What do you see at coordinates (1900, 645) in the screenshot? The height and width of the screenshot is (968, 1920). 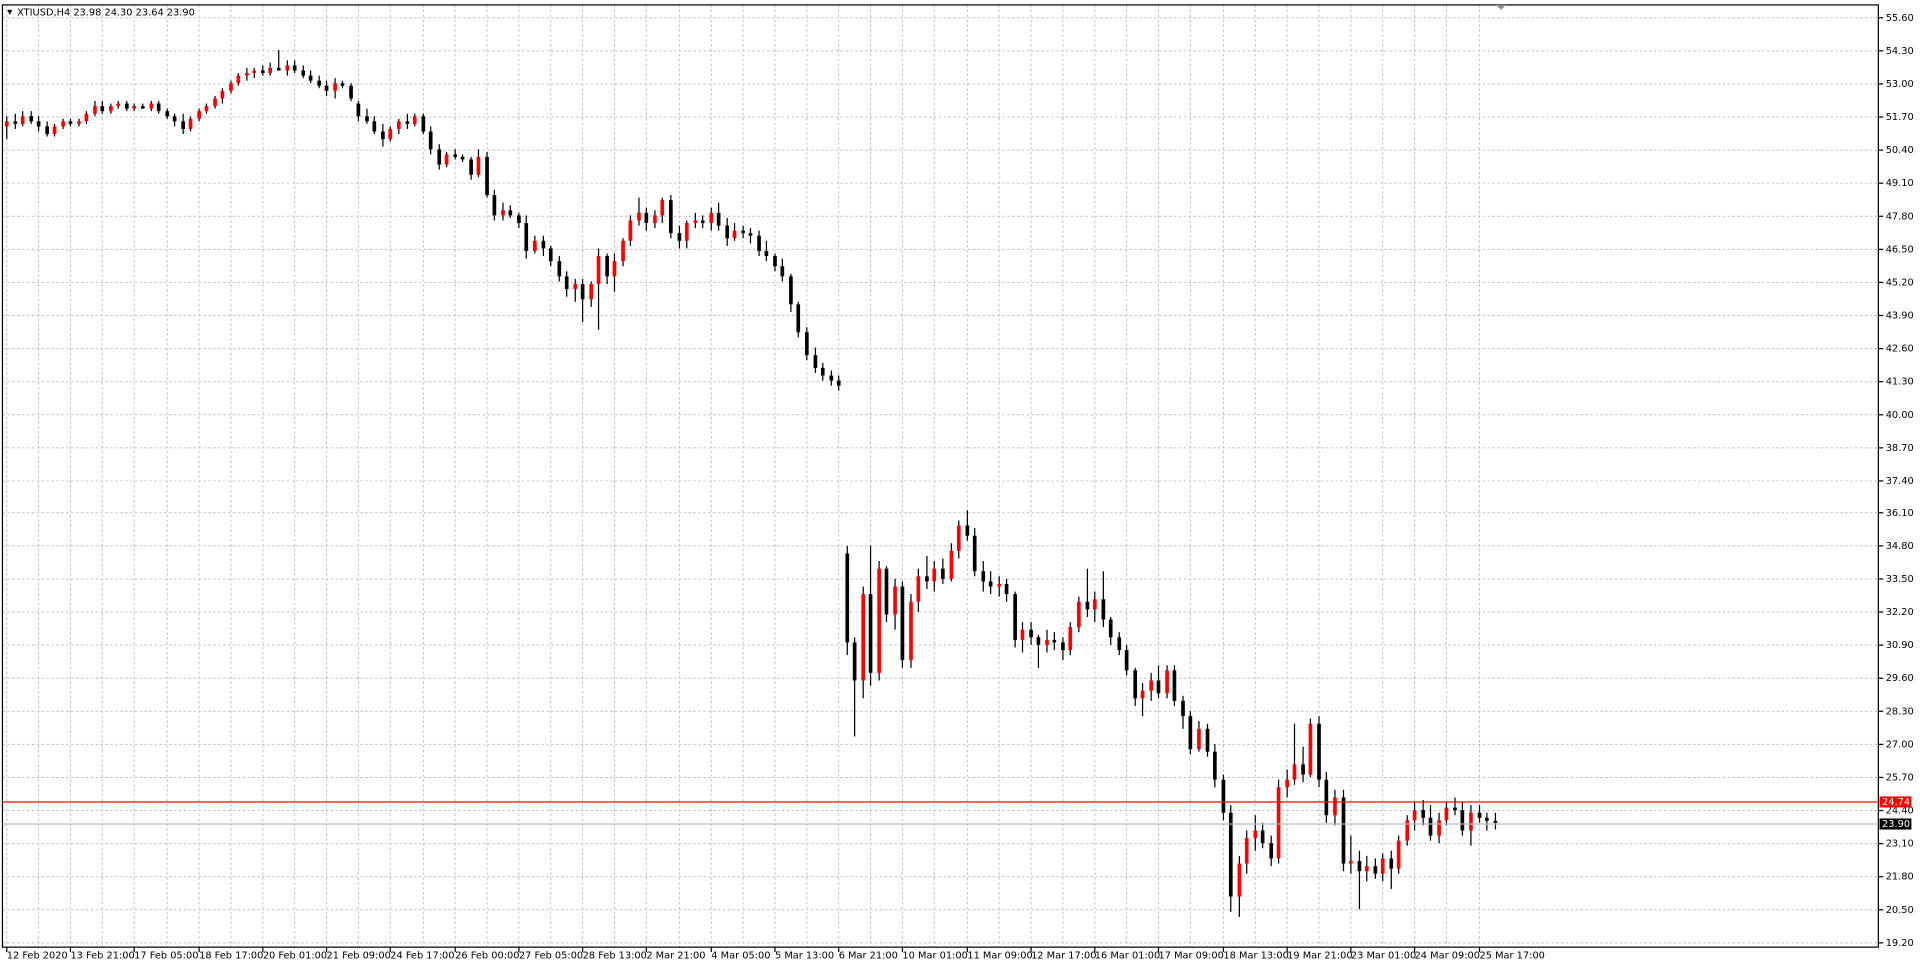 I see `y-tick-label: 30.90` at bounding box center [1900, 645].